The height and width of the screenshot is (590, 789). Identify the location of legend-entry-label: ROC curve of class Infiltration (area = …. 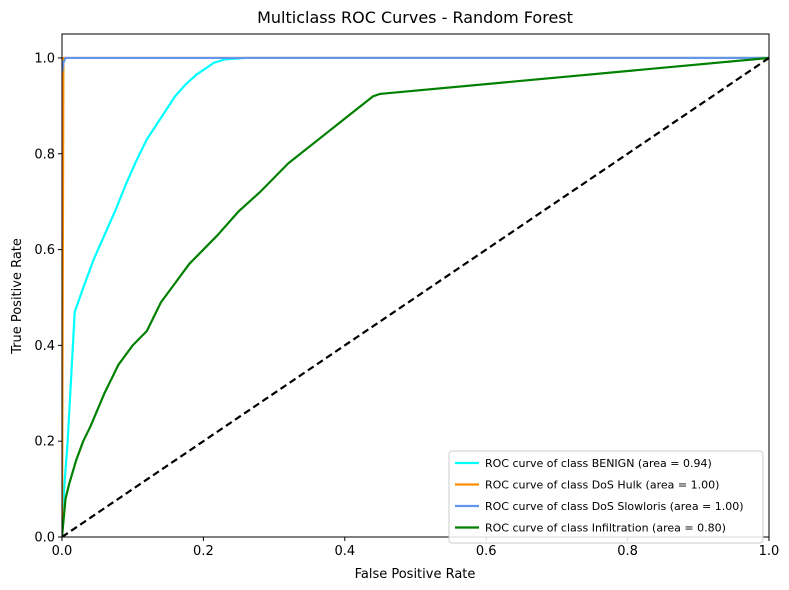
(605, 528).